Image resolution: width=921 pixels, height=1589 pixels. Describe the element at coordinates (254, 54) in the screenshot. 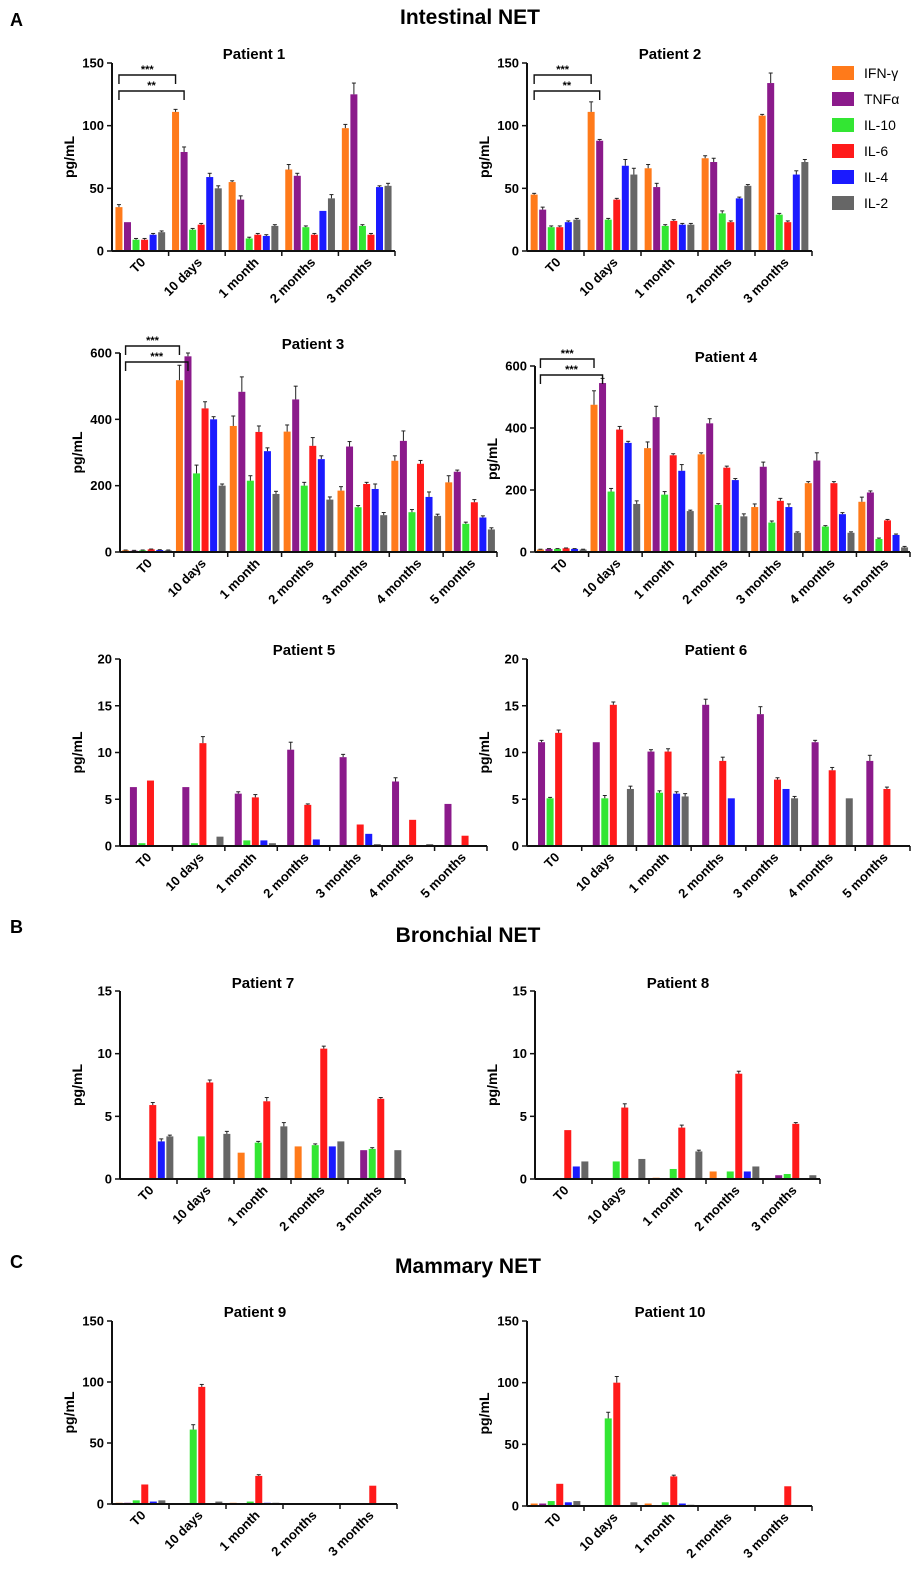

I see `chart-title: Patient 1` at that location.